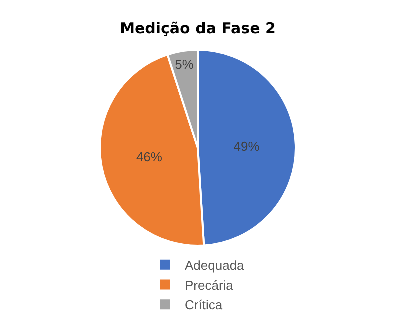 The height and width of the screenshot is (332, 396). What do you see at coordinates (184, 64) in the screenshot?
I see `data-label: 5%` at bounding box center [184, 64].